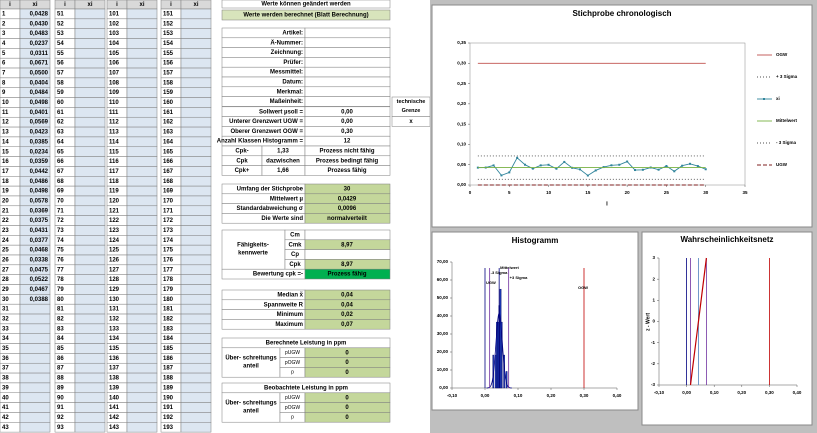  What do you see at coordinates (168, 290) in the screenshot?
I see `row-index: 179` at bounding box center [168, 290].